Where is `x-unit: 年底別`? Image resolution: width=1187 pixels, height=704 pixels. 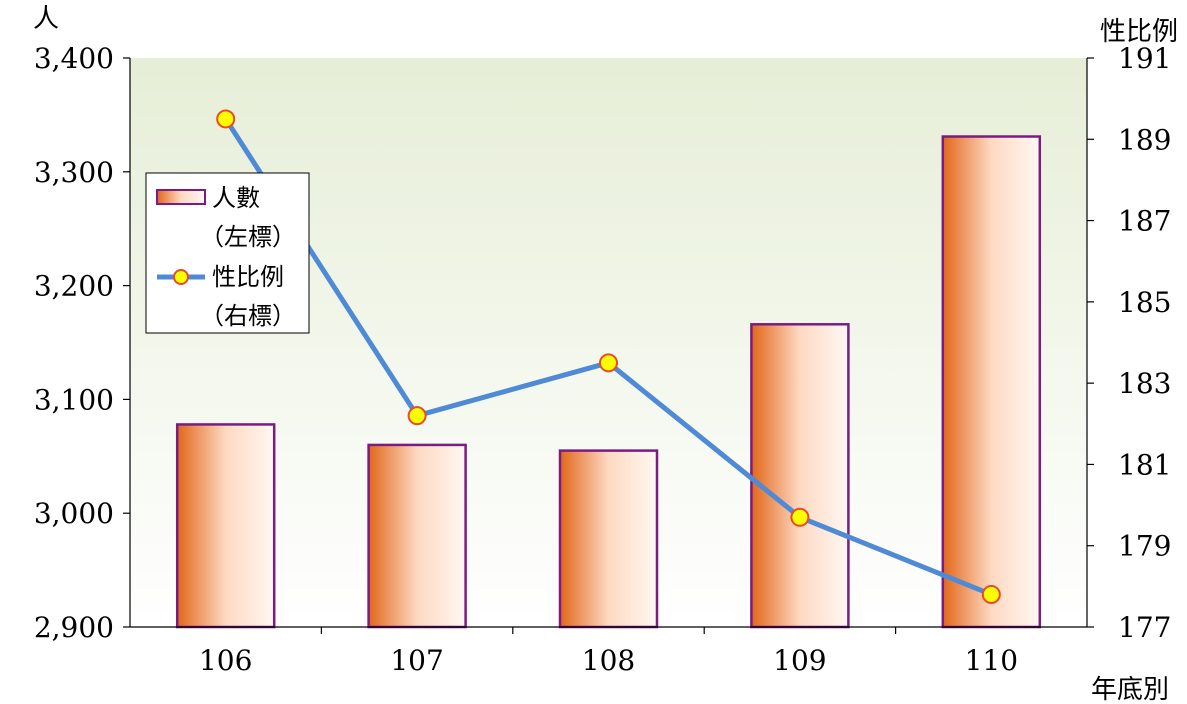 x-unit: 年底別 is located at coordinates (1130, 689).